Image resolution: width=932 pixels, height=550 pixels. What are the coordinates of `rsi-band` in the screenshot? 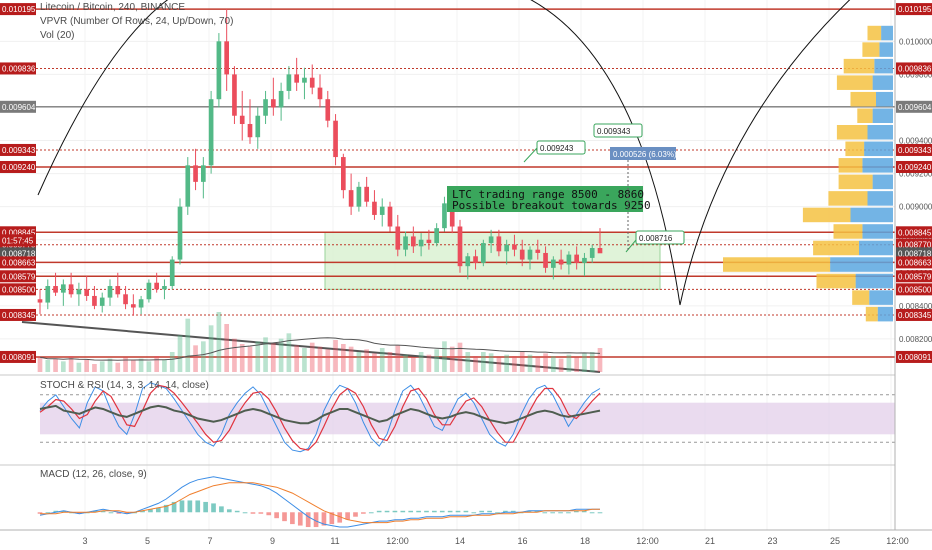 It's located at (467, 418).